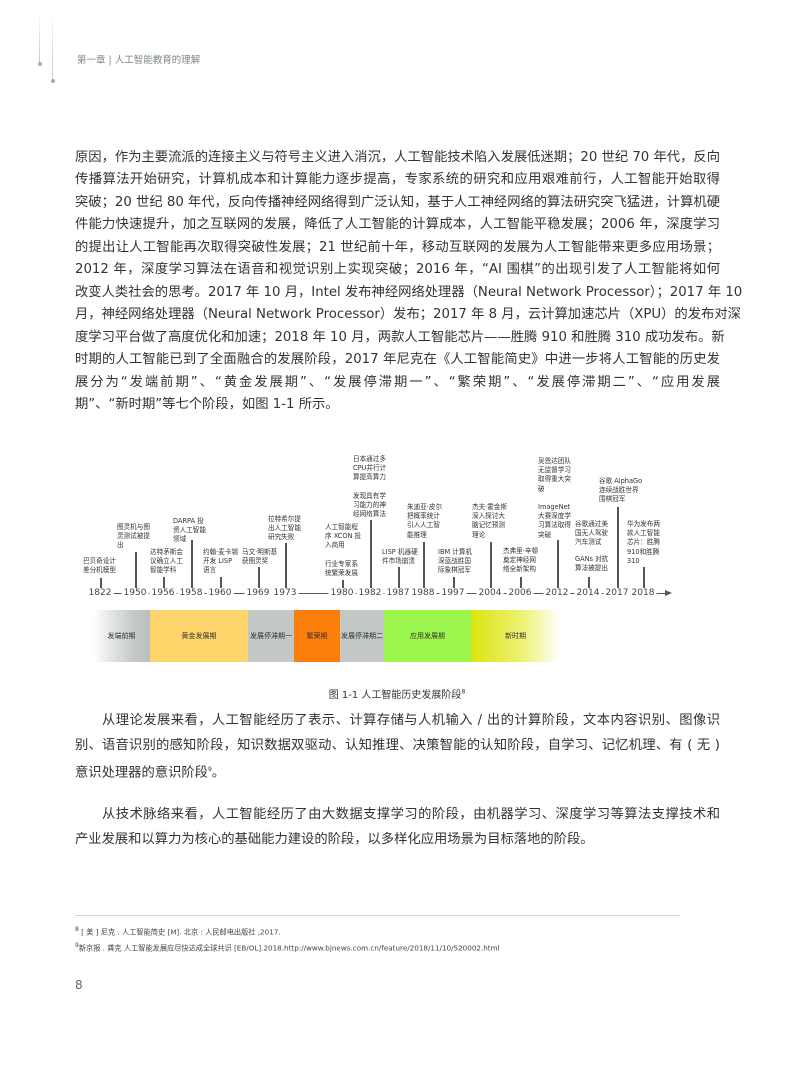 The height and width of the screenshot is (1077, 794). Describe the element at coordinates (341, 569) in the screenshot. I see `event-label-1980: 行业专家系 统繁荣发展` at that location.